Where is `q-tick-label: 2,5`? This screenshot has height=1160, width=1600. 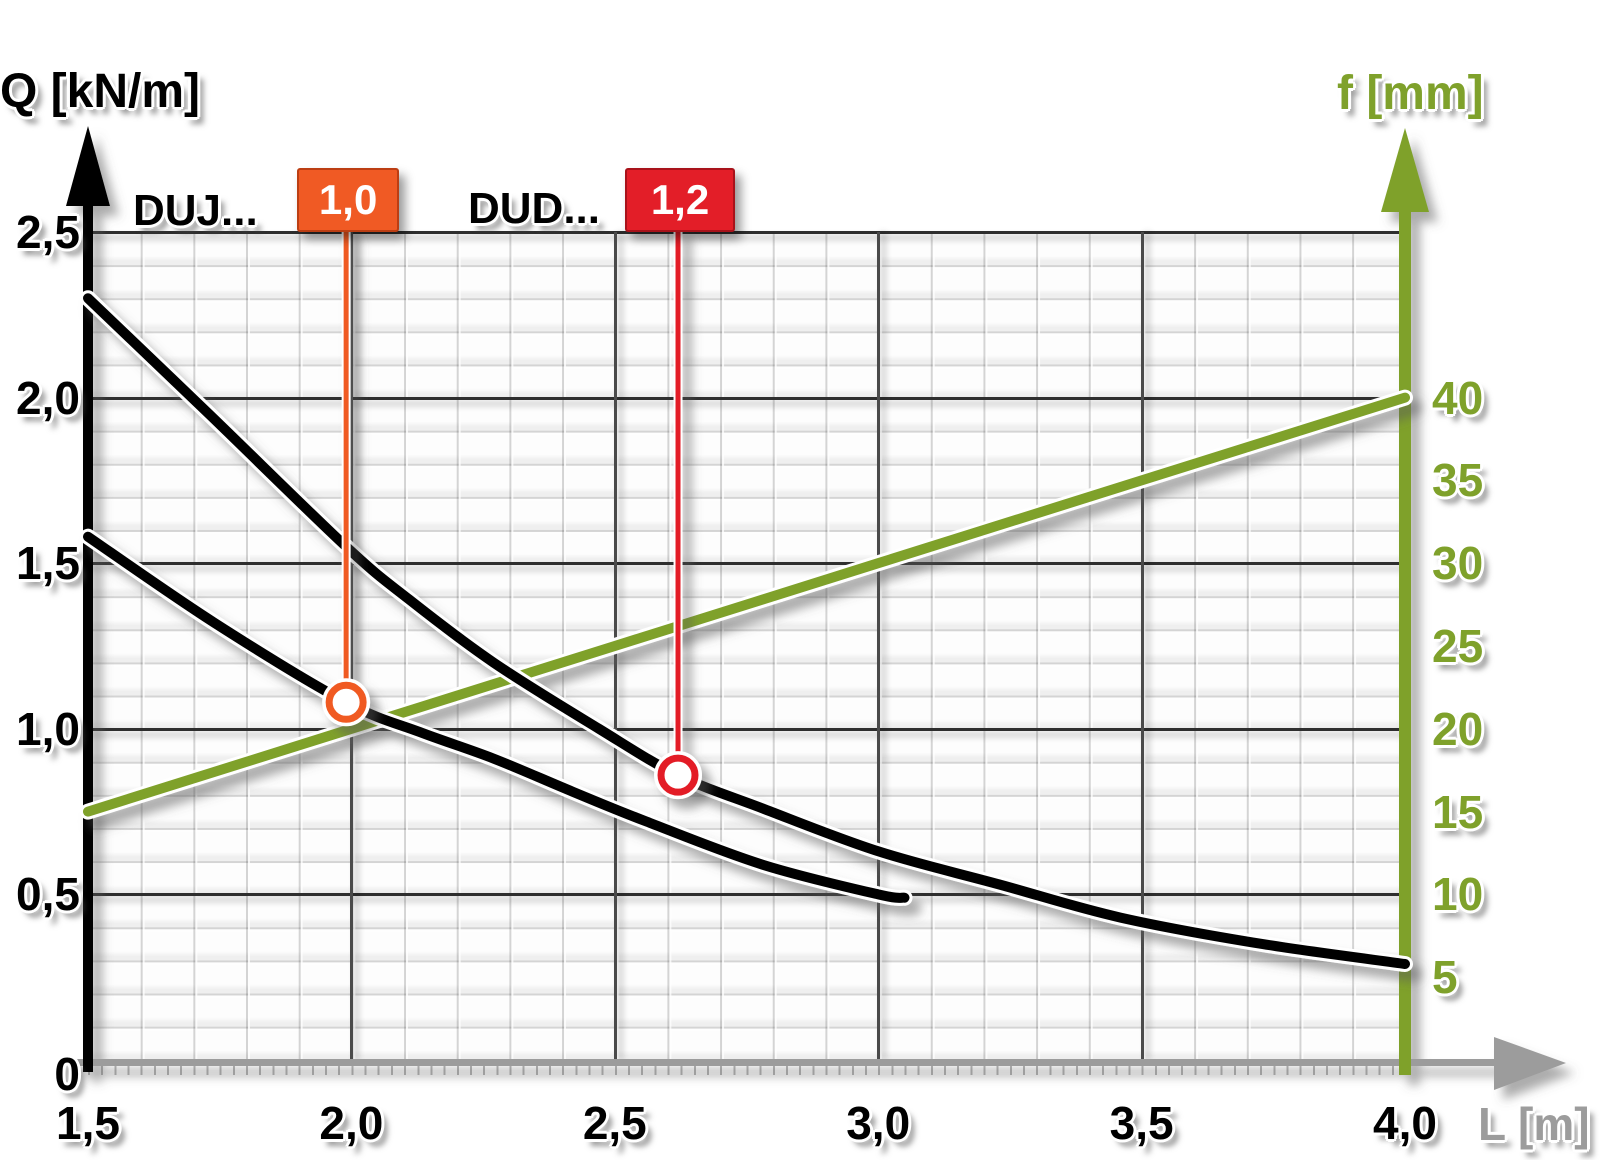 q-tick-label: 2,5 is located at coordinates (48, 232).